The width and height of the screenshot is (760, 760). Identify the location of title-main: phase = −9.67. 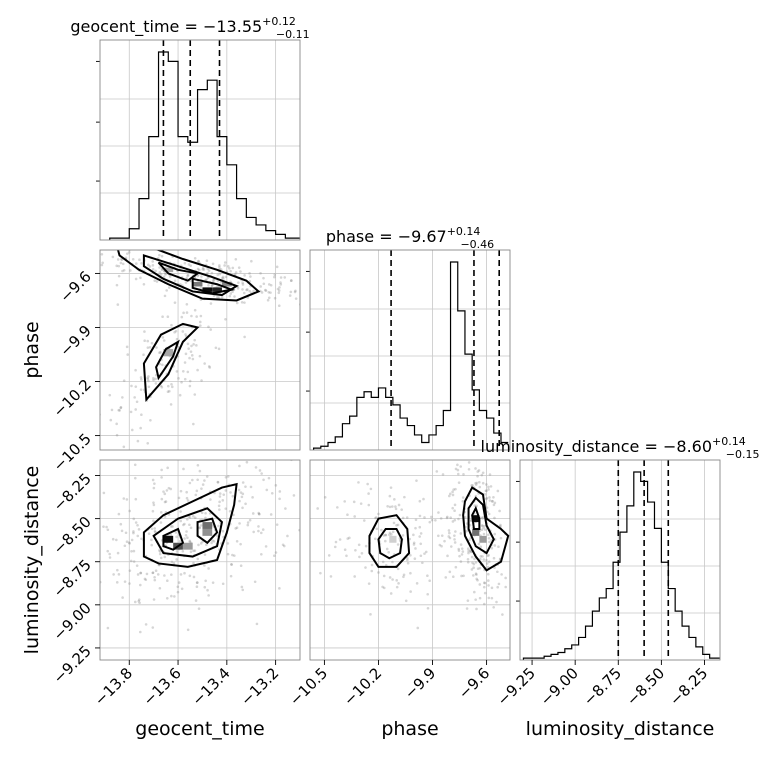
(386, 236).